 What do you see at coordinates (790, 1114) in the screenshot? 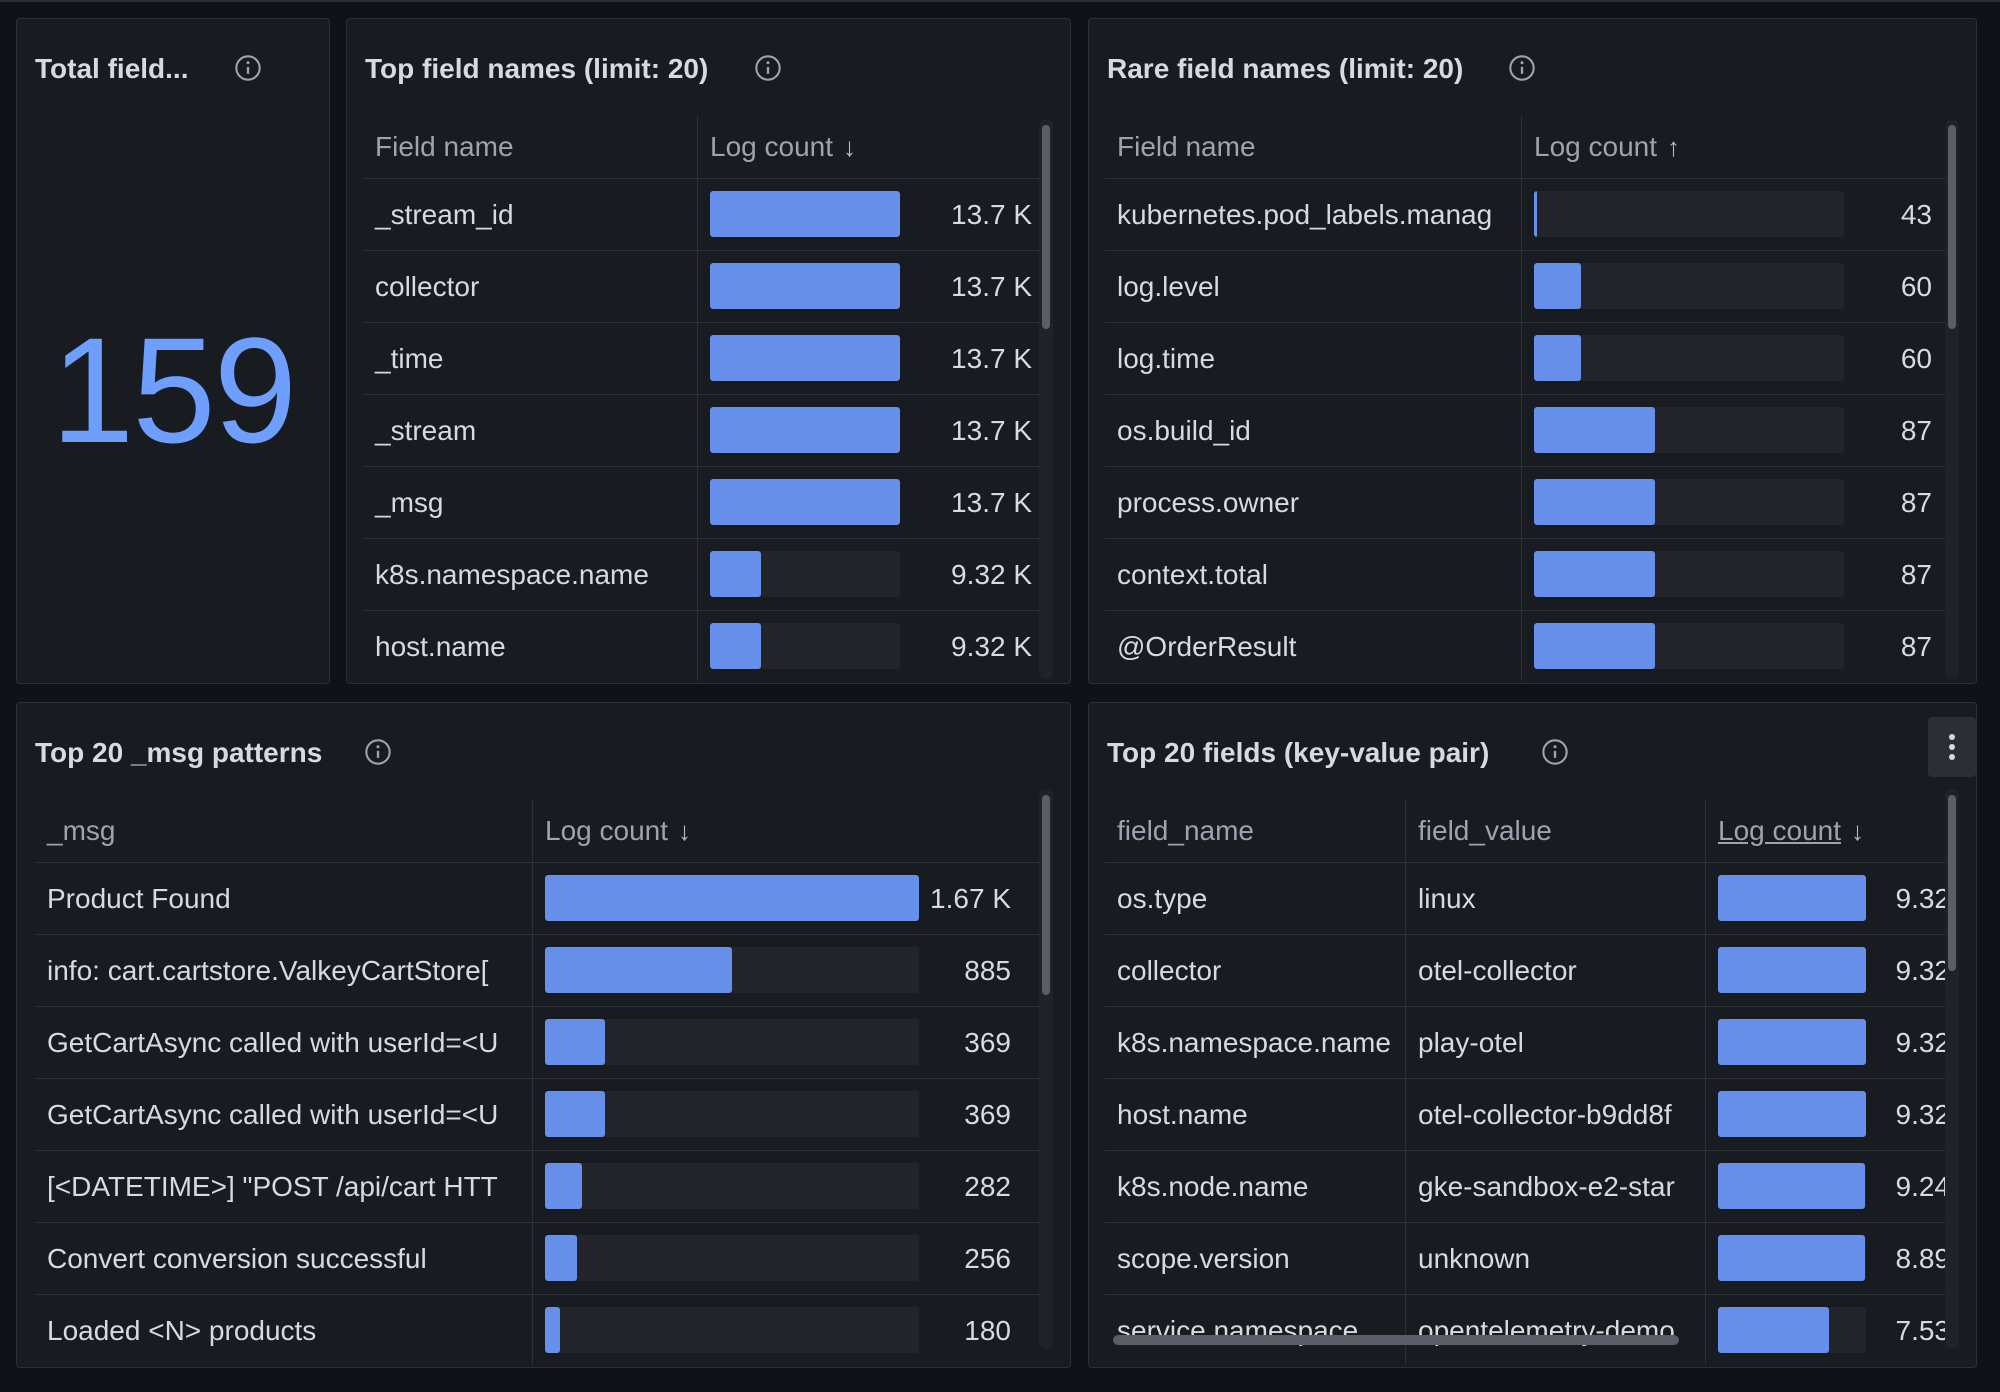
I see `cell-log-count: 369` at bounding box center [790, 1114].